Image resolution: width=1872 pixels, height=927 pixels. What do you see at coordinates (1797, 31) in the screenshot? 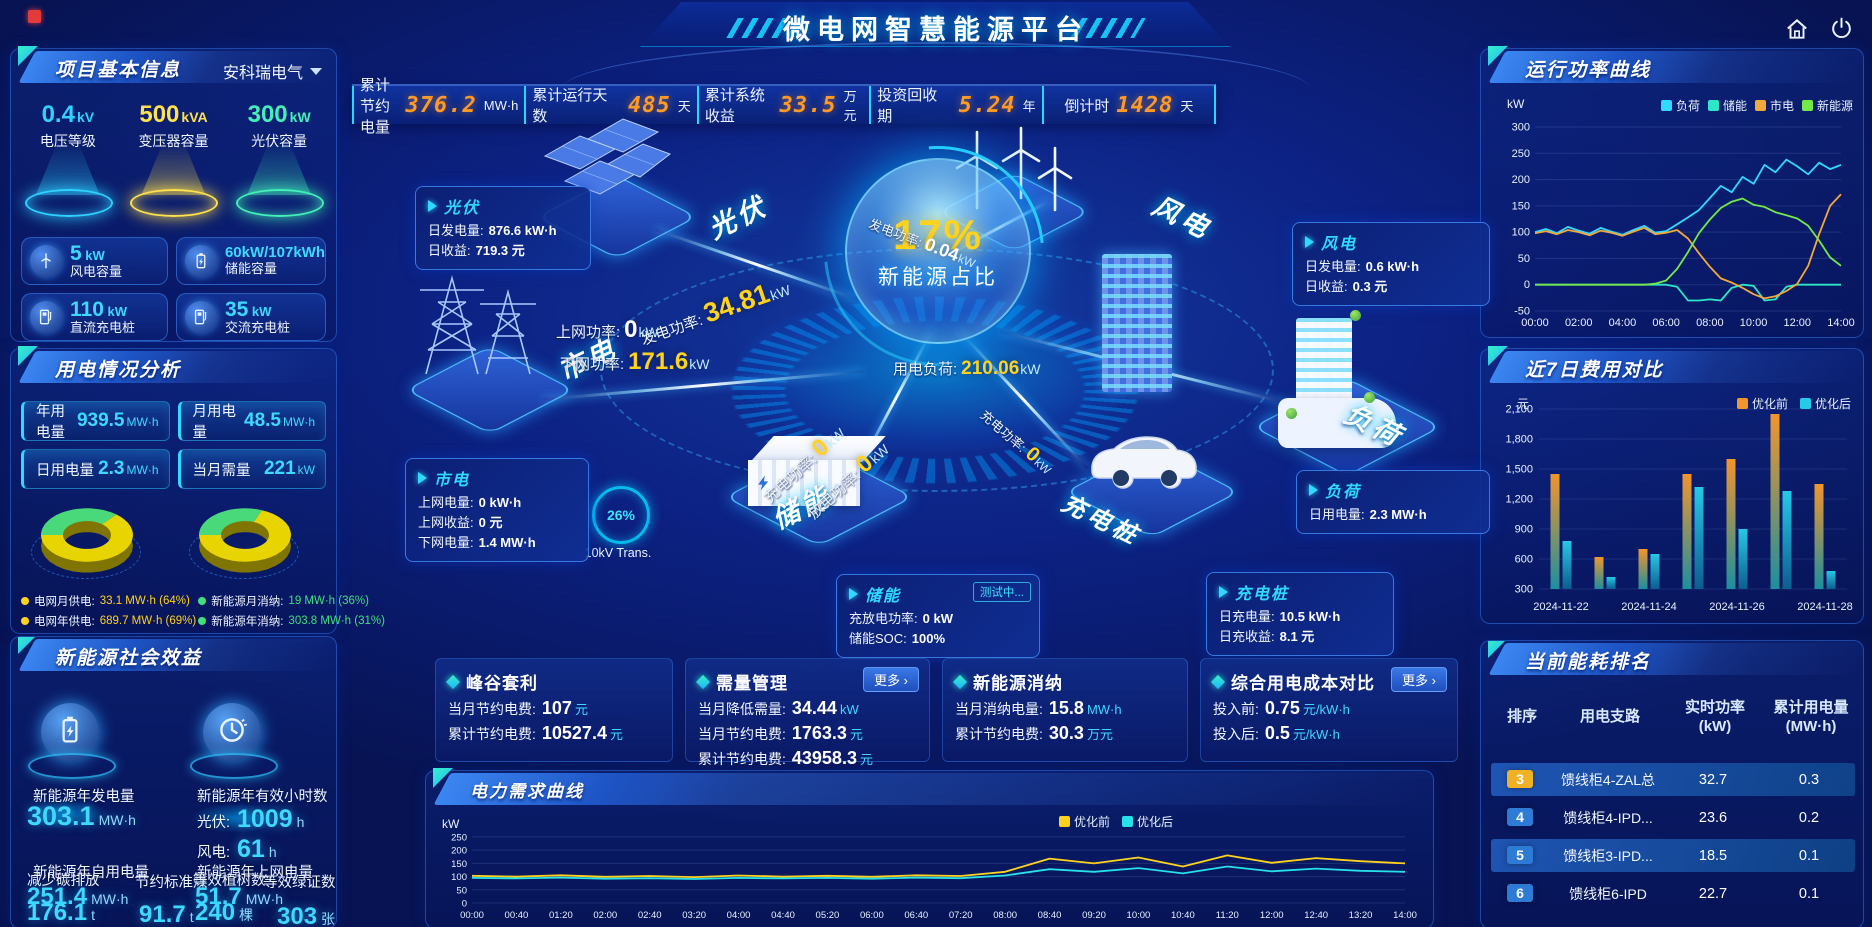
I see `home-button` at bounding box center [1797, 31].